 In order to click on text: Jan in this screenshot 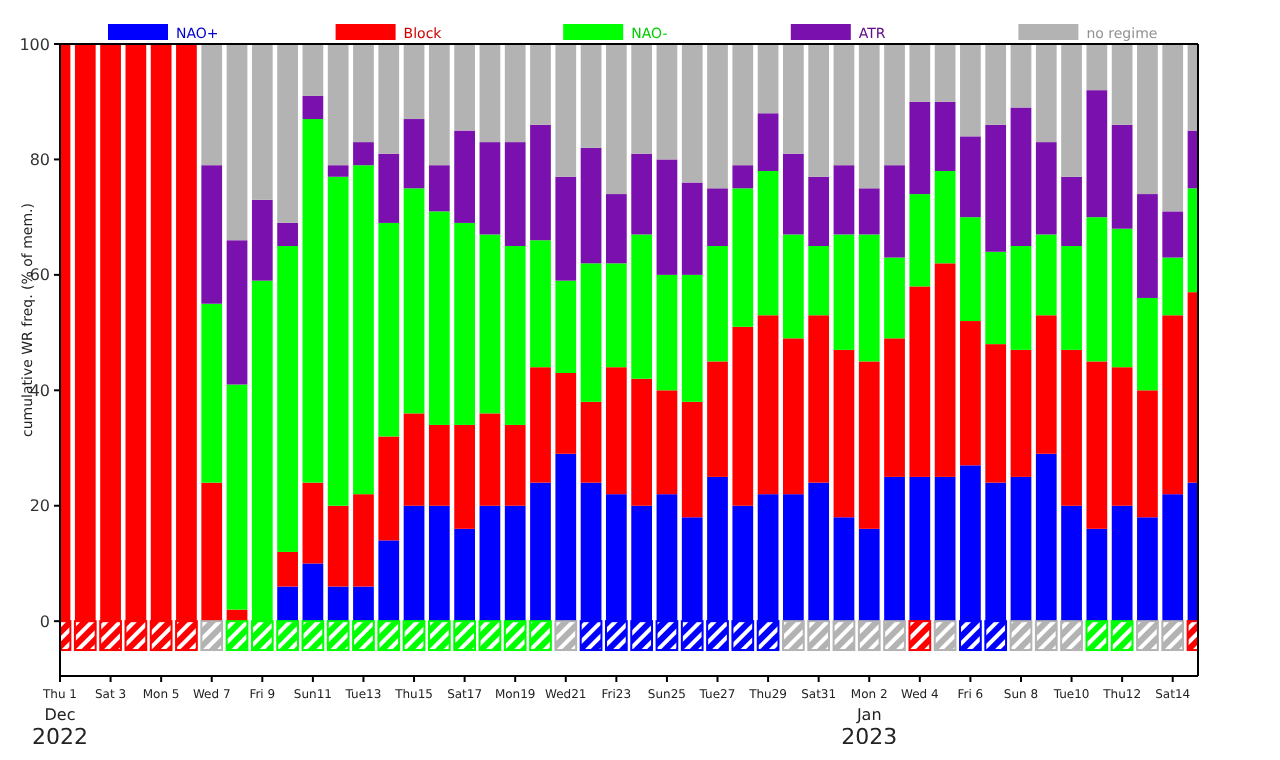, I will do `click(868, 715)`.